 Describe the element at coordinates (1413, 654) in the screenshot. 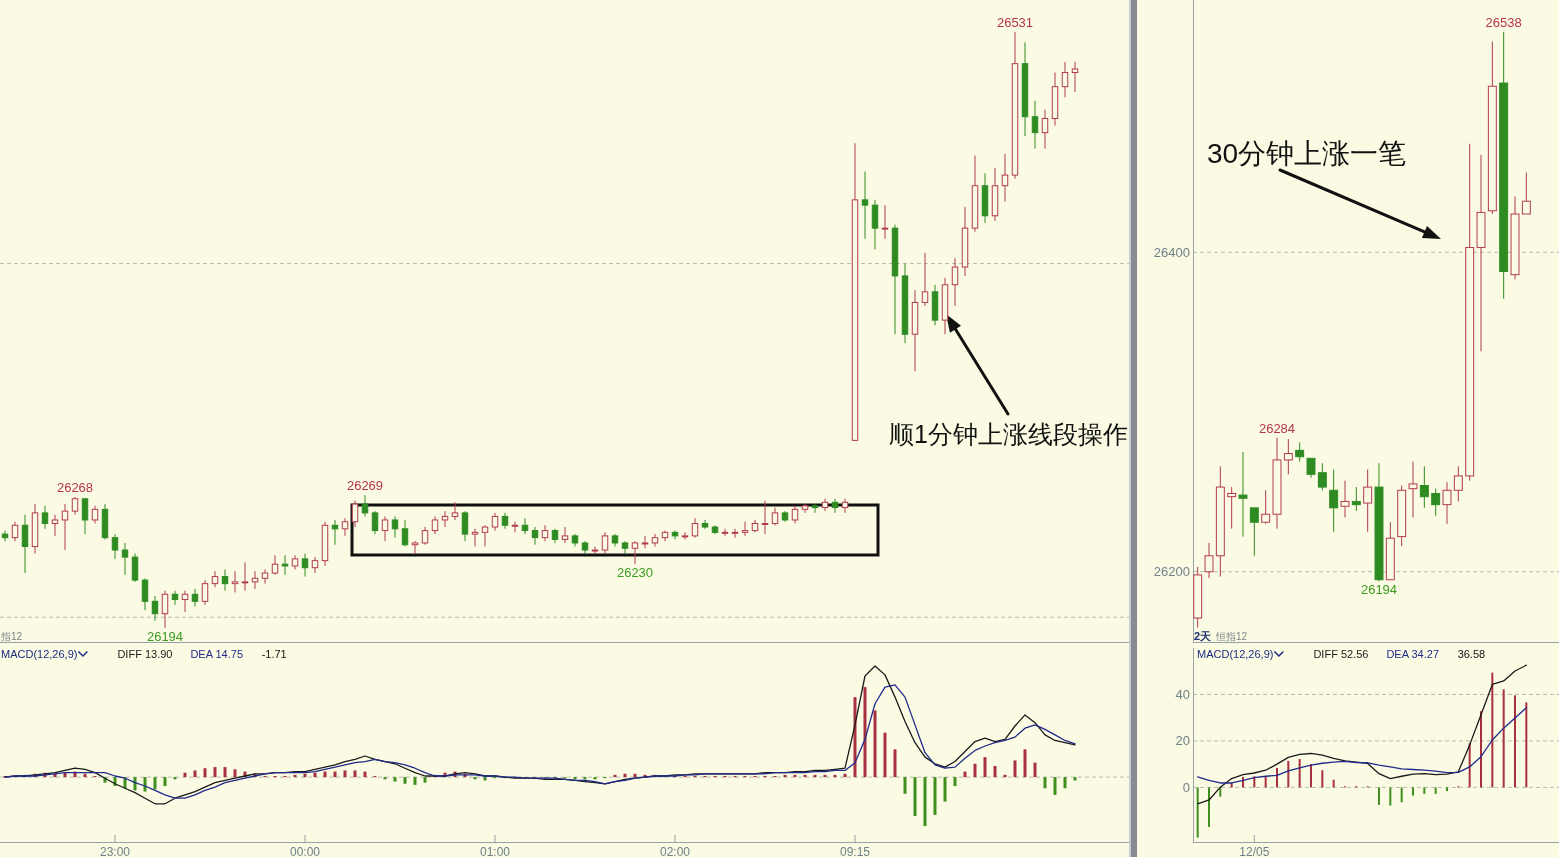

I see `text: DEA 34.27` at that location.